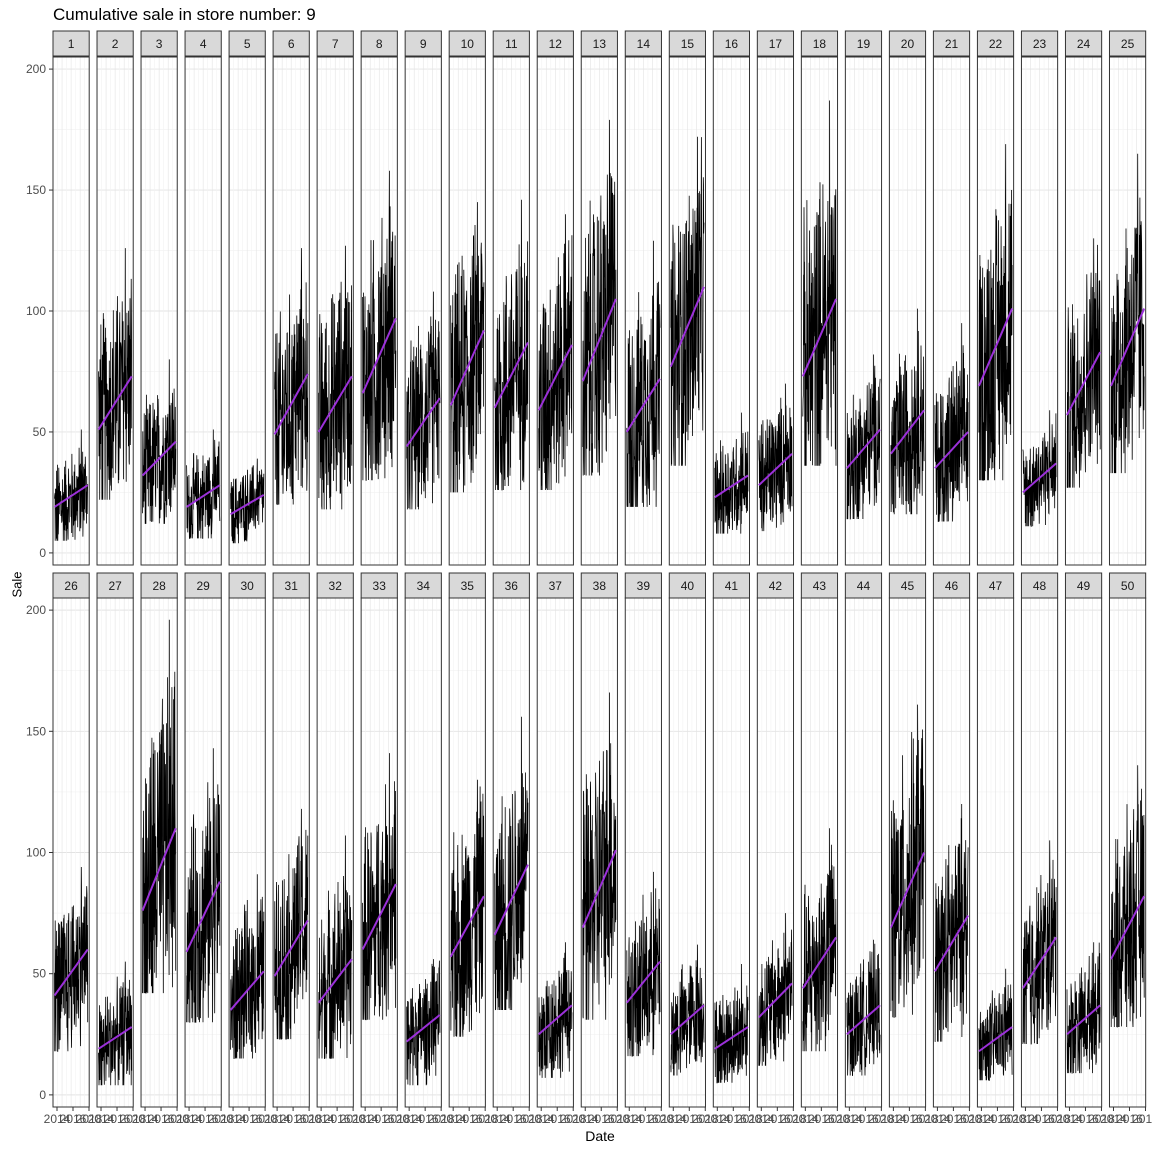  I want to click on facet-strip-label: 14, so click(644, 44).